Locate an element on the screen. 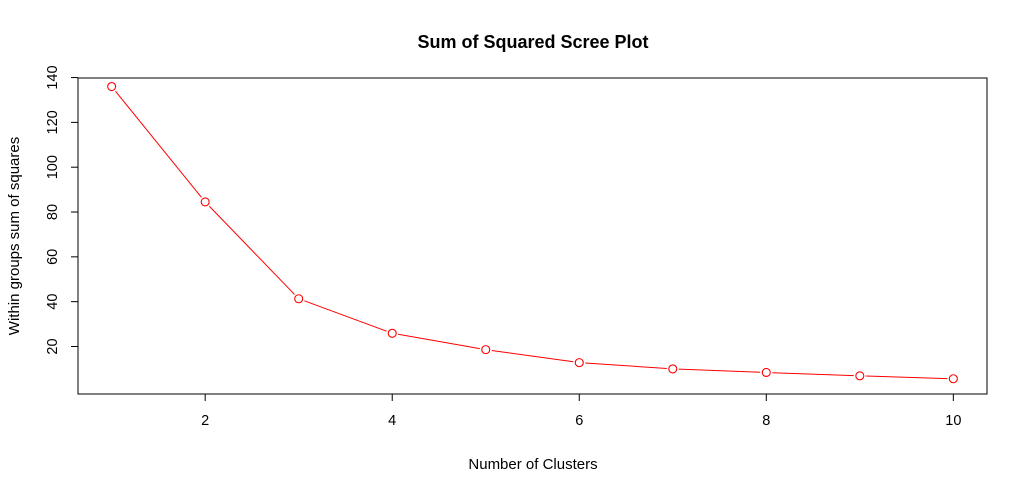  y-tick-label: 80 is located at coordinates (53, 212).